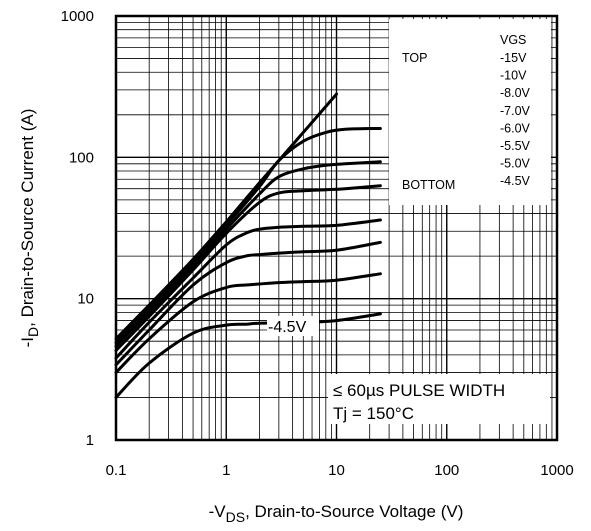  What do you see at coordinates (354, 511) in the screenshot?
I see `x-axis-label-rest: , Drain-to-Source Voltage (V)` at bounding box center [354, 511].